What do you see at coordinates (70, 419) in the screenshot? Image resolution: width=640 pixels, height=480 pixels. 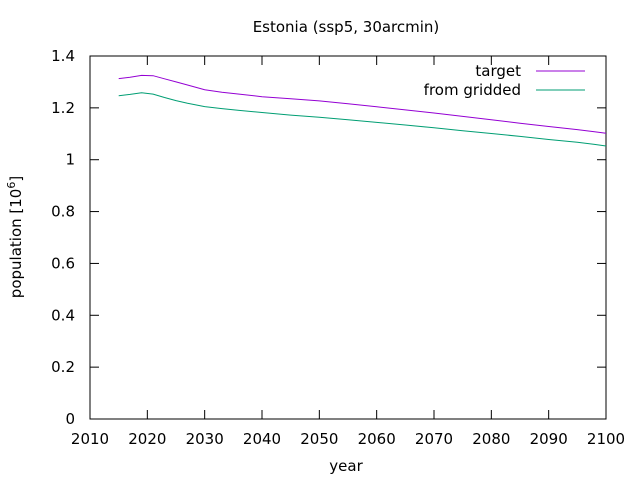 I see `y-tick-label: 0` at bounding box center [70, 419].